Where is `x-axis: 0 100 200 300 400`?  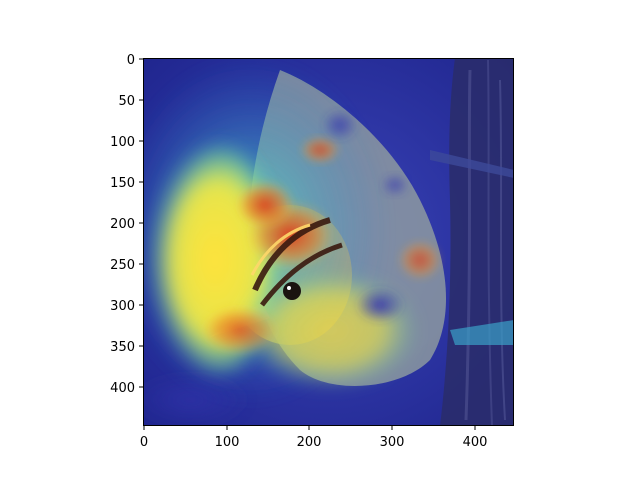
x-axis: 0 100 200 300 400 is located at coordinates (314, 438).